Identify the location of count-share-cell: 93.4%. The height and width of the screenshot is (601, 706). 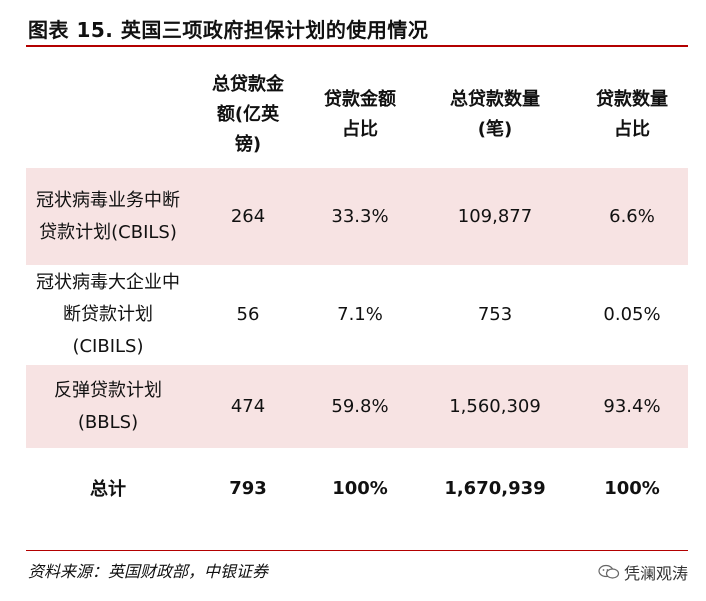
(632, 406).